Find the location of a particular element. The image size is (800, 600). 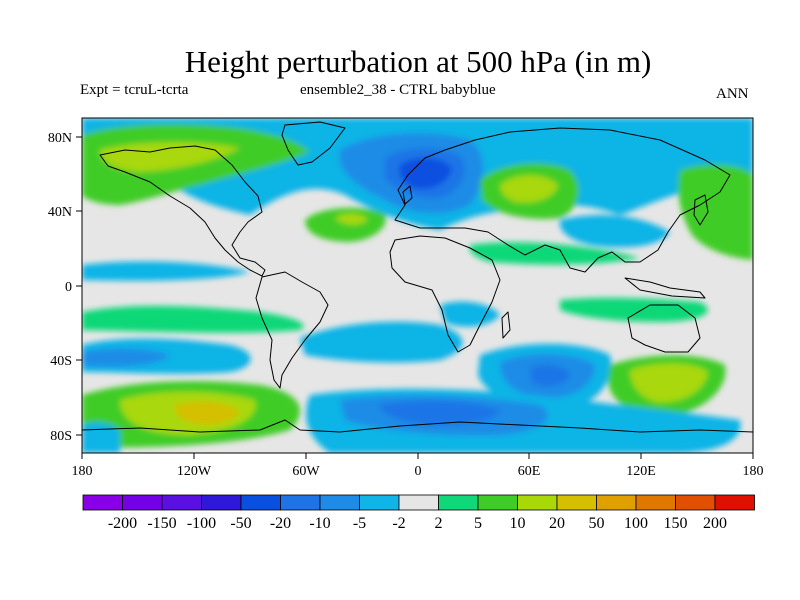

contour-gold-antarctic-west is located at coordinates (207, 413).